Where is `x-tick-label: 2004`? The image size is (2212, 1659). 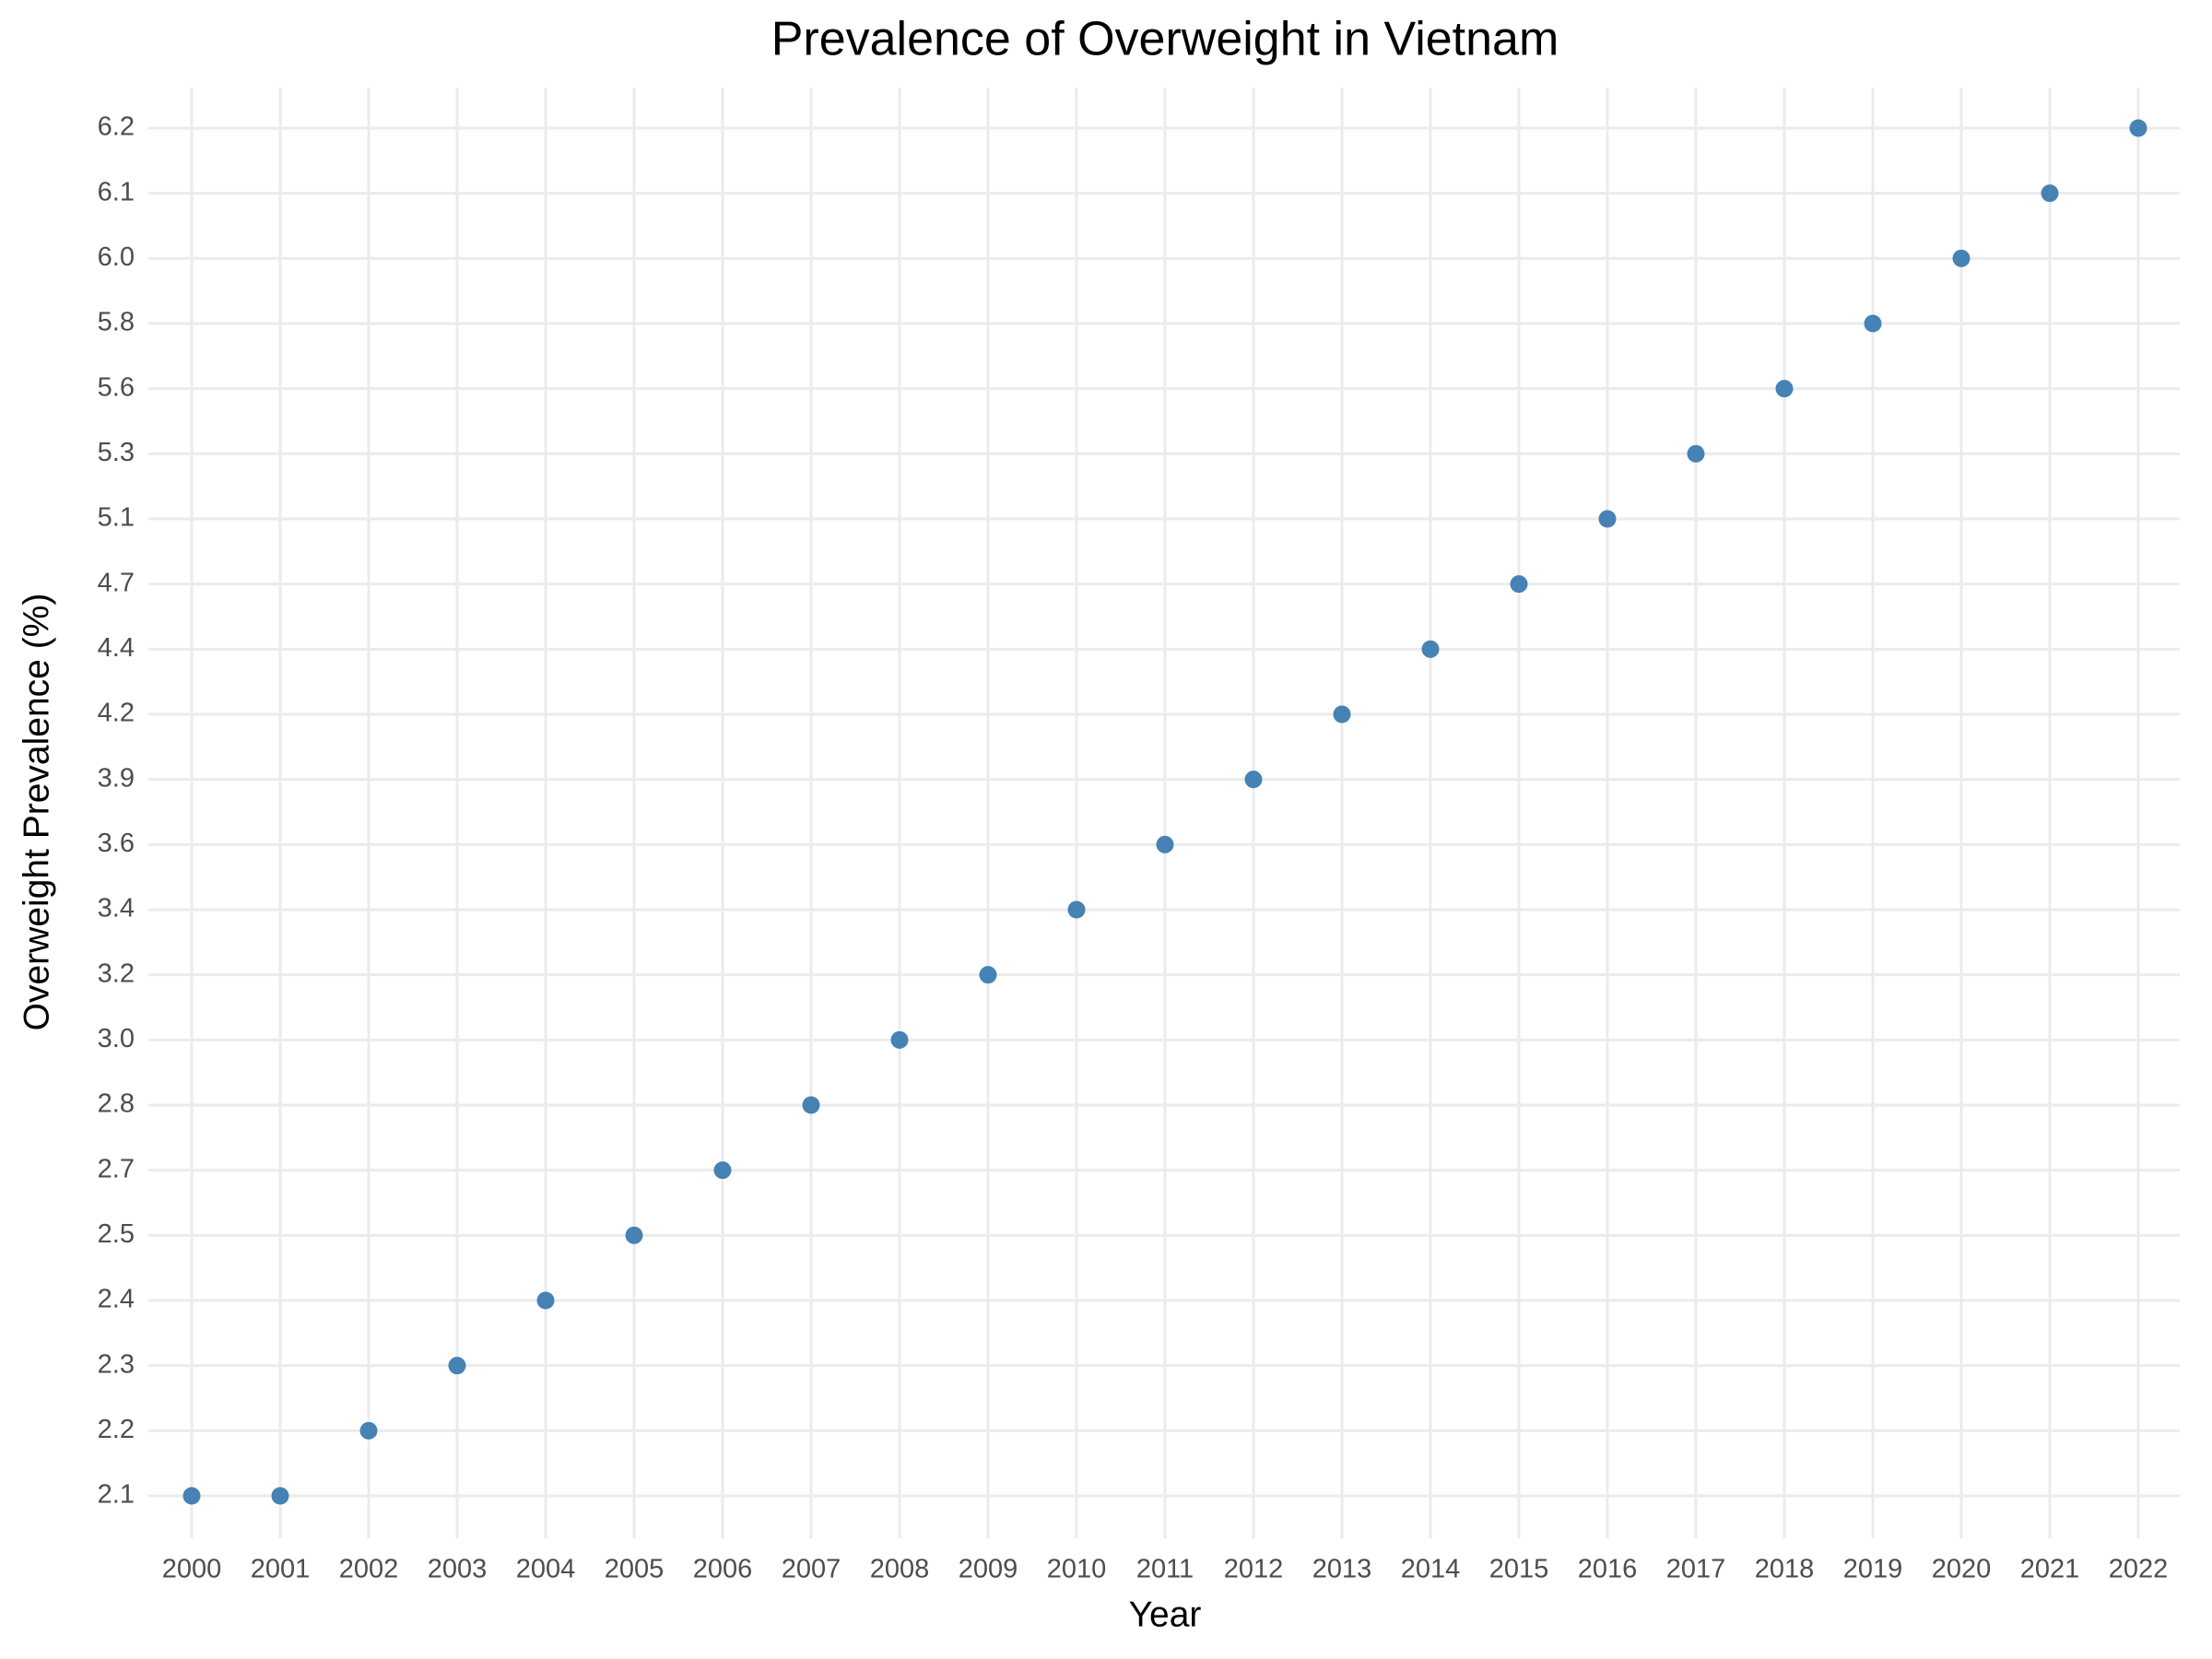
x-tick-label: 2004 is located at coordinates (546, 1569).